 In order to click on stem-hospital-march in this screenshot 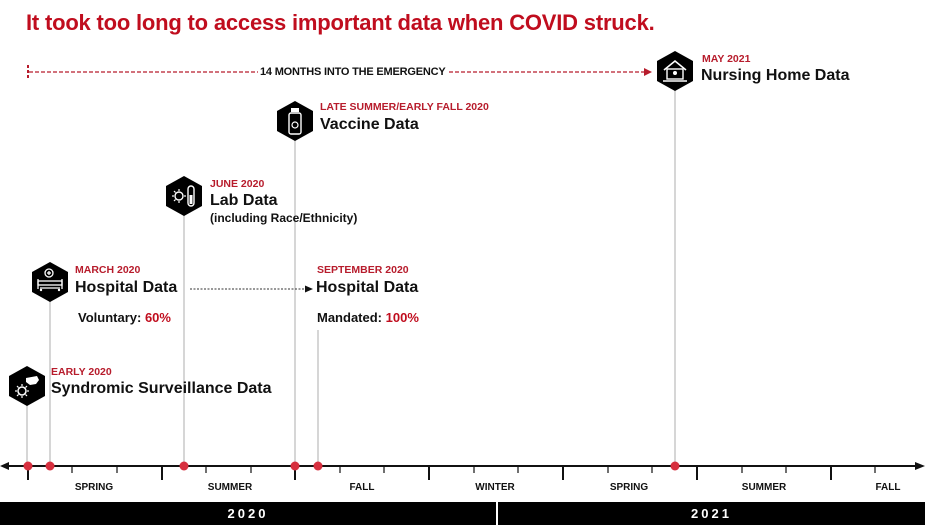, I will do `click(50, 383)`.